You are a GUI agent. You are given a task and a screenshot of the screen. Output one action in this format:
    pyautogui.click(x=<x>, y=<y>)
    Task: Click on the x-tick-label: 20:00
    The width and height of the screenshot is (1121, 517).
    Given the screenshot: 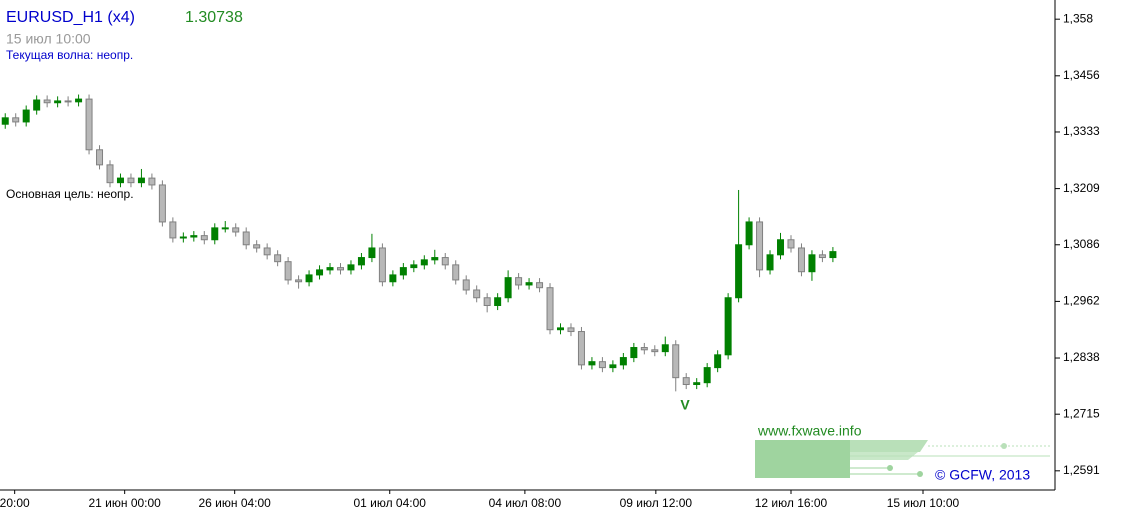 What is the action you would take?
    pyautogui.click(x=15, y=503)
    